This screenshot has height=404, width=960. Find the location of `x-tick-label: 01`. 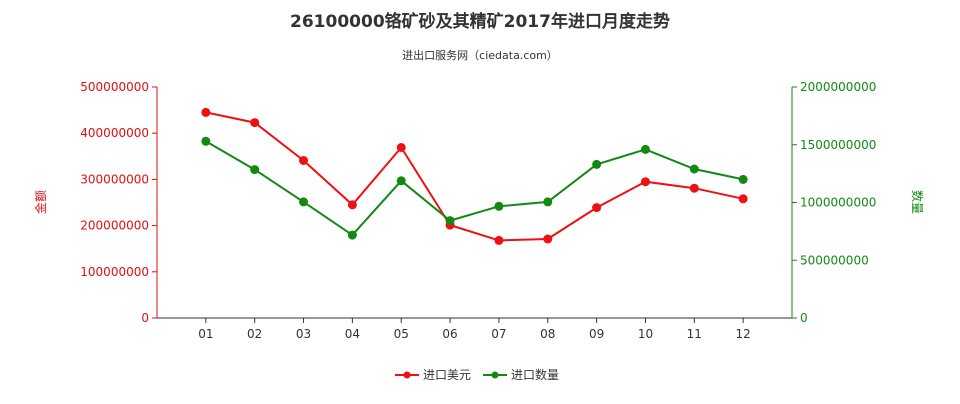

x-tick-label: 01 is located at coordinates (205, 334).